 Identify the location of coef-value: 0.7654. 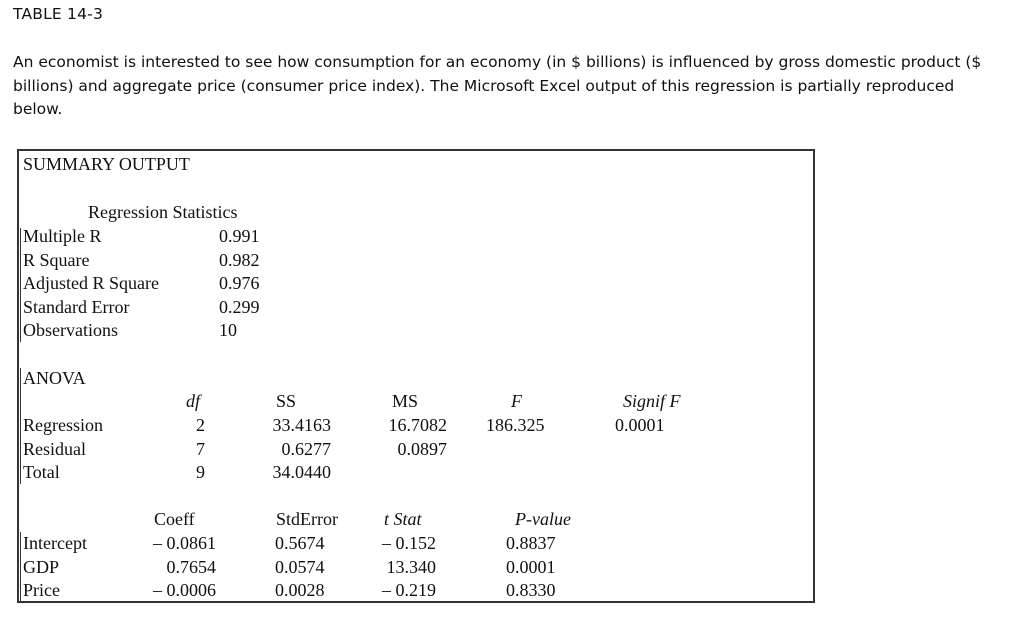
(191, 566).